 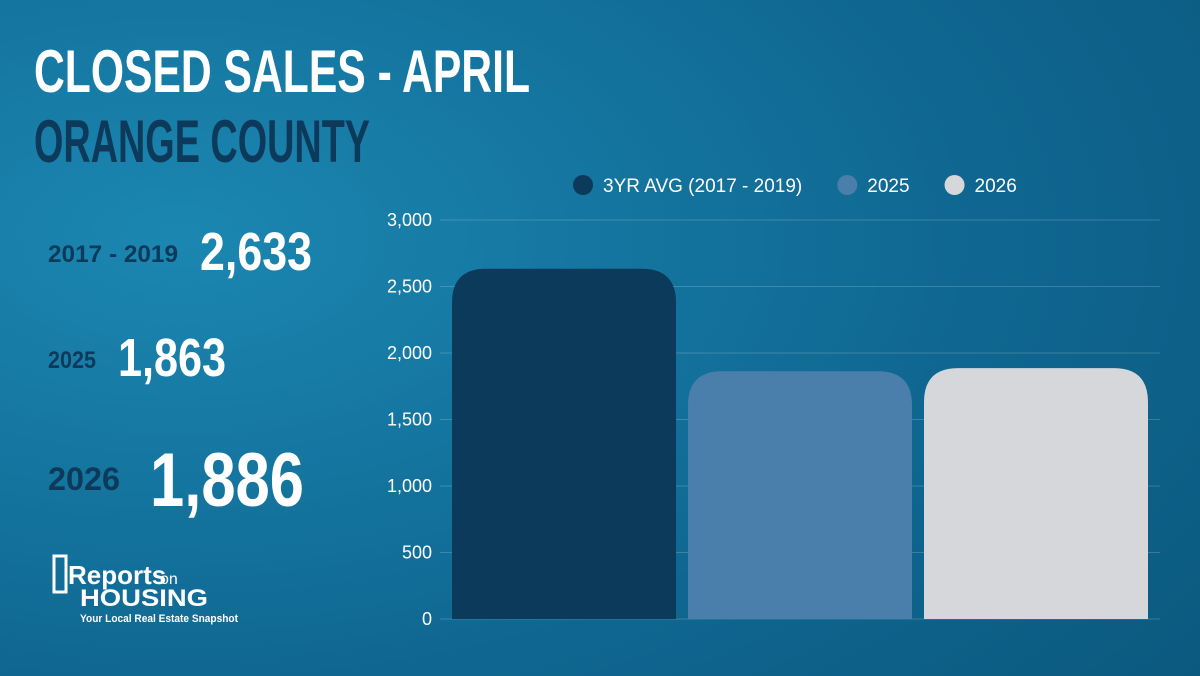 I want to click on stat-label: 2026, so click(x=84, y=479).